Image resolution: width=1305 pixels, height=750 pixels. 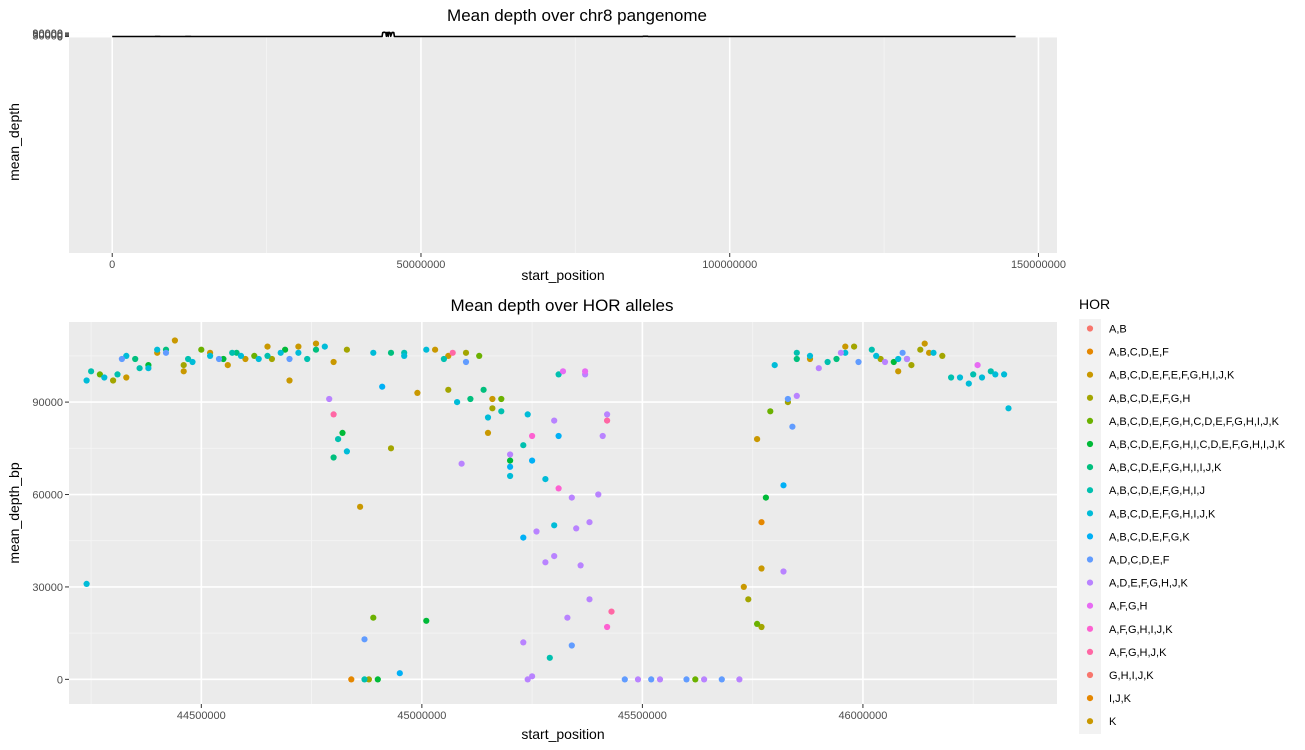 I want to click on x-tick-label: 100000000, so click(x=729, y=265).